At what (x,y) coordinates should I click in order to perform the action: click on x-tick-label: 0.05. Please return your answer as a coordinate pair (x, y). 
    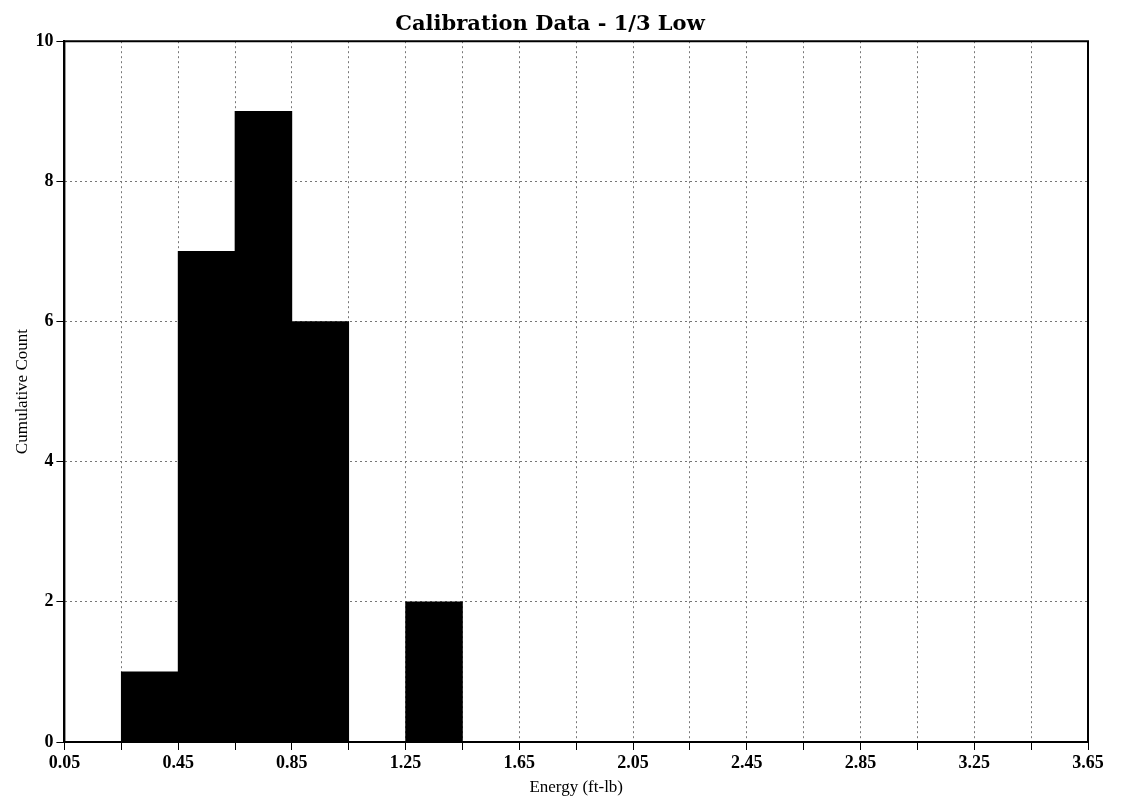
    Looking at the image, I should click on (64, 762).